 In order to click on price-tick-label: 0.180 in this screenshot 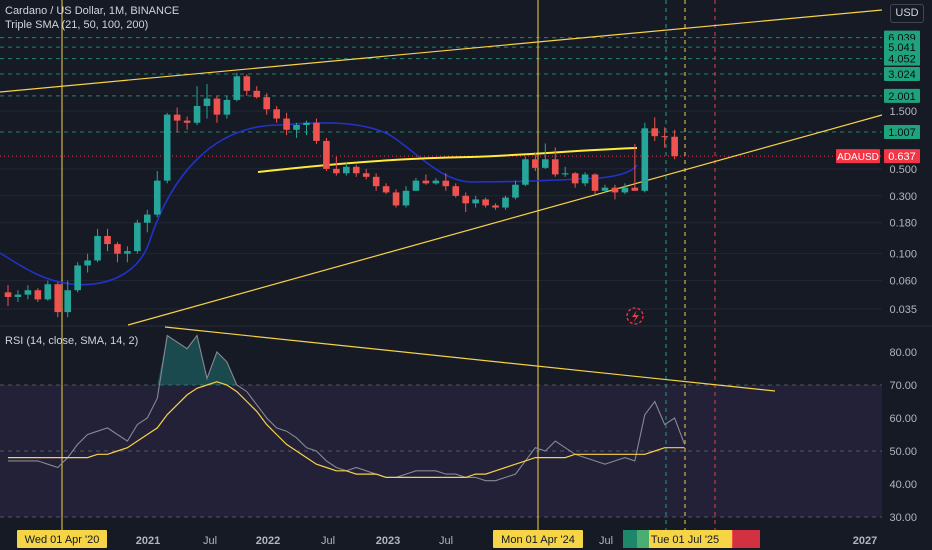, I will do `click(903, 224)`.